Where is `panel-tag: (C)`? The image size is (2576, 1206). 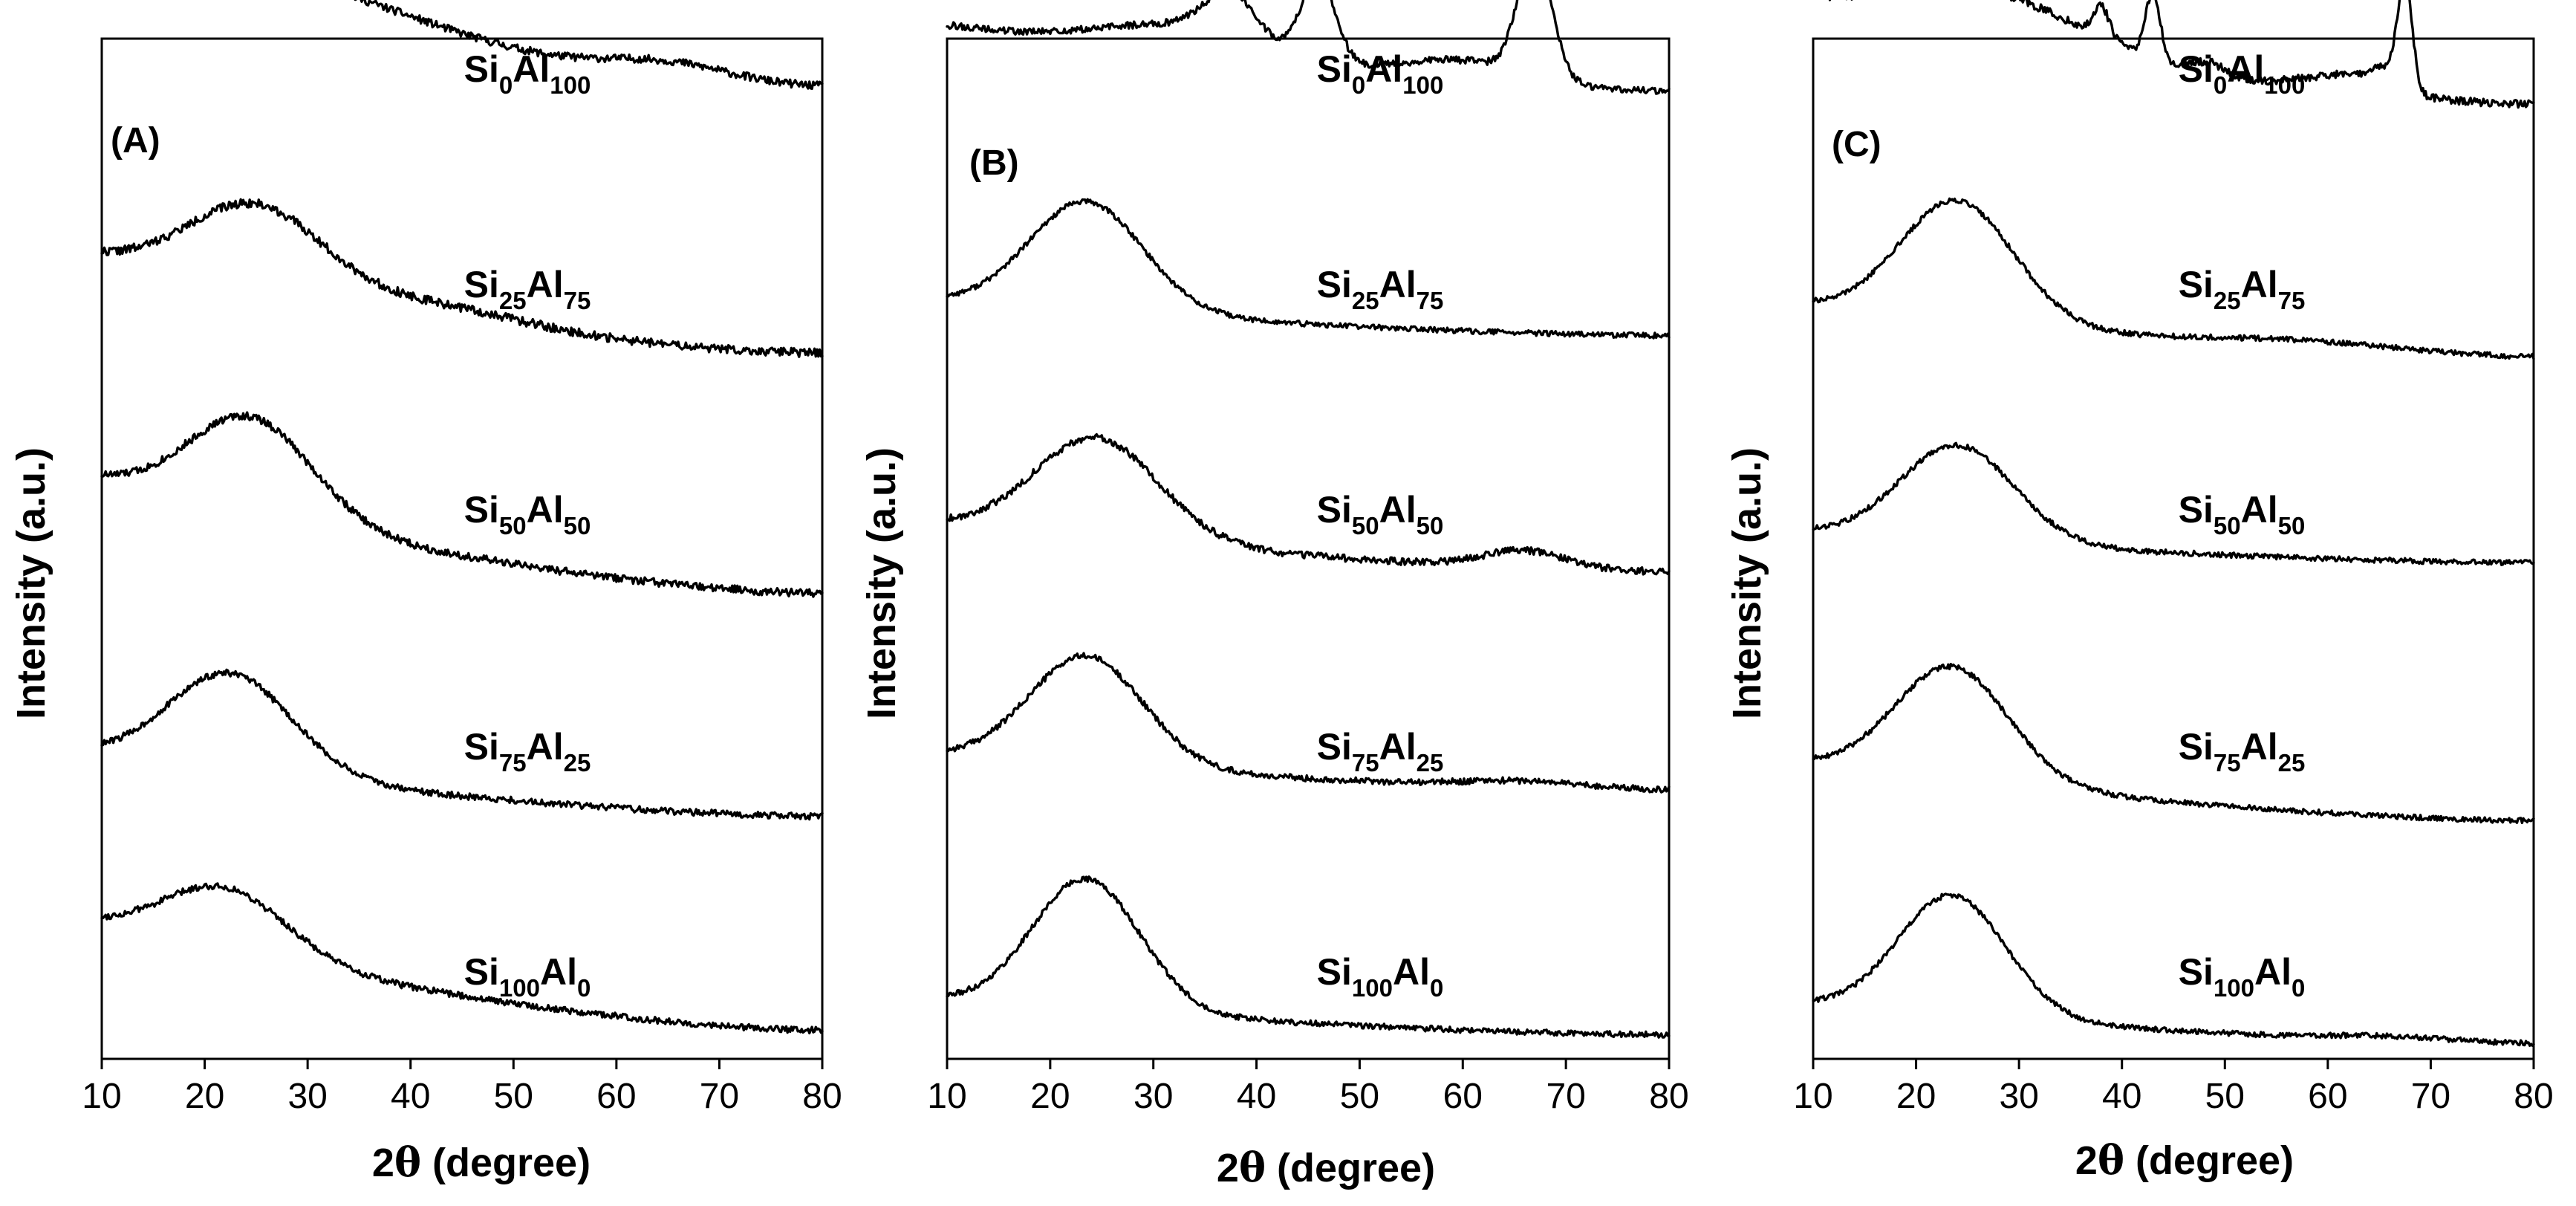
panel-tag: (C) is located at coordinates (1856, 144).